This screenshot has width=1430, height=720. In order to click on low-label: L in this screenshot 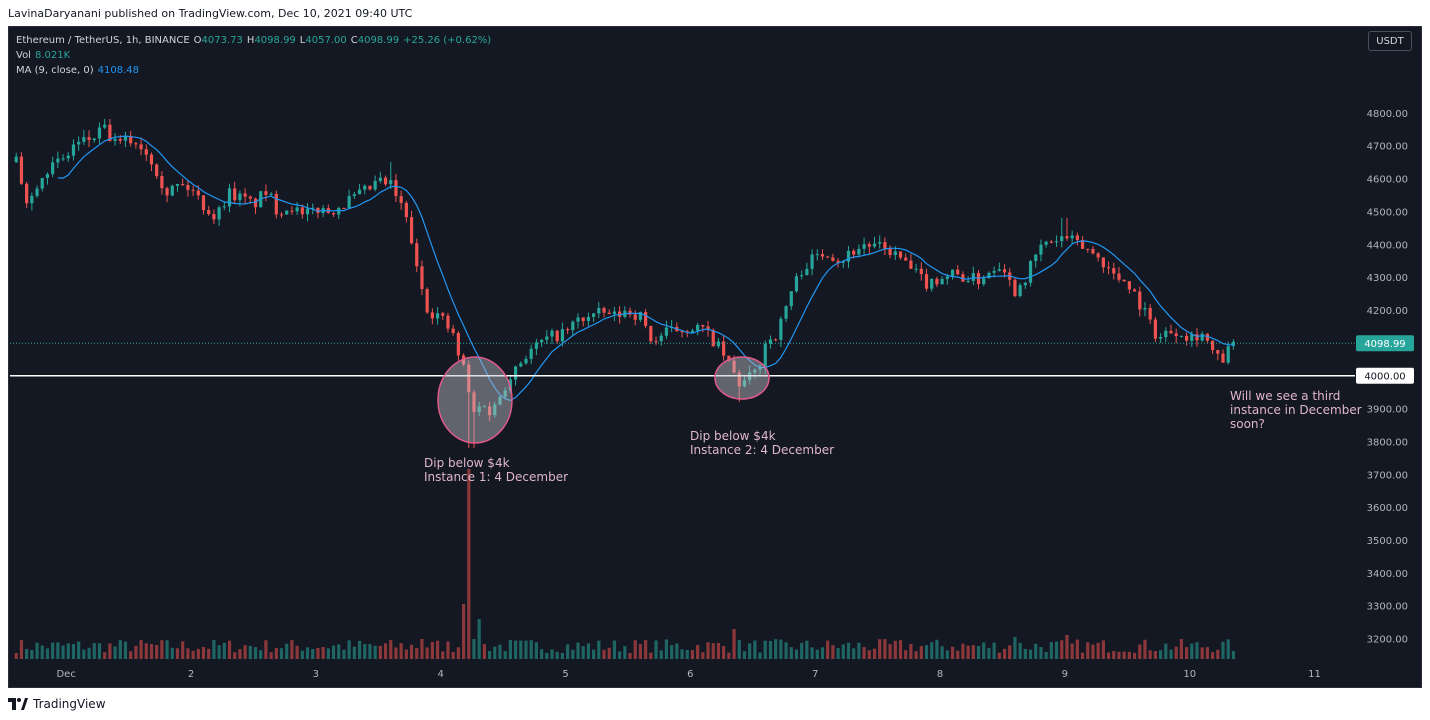, I will do `click(302, 40)`.